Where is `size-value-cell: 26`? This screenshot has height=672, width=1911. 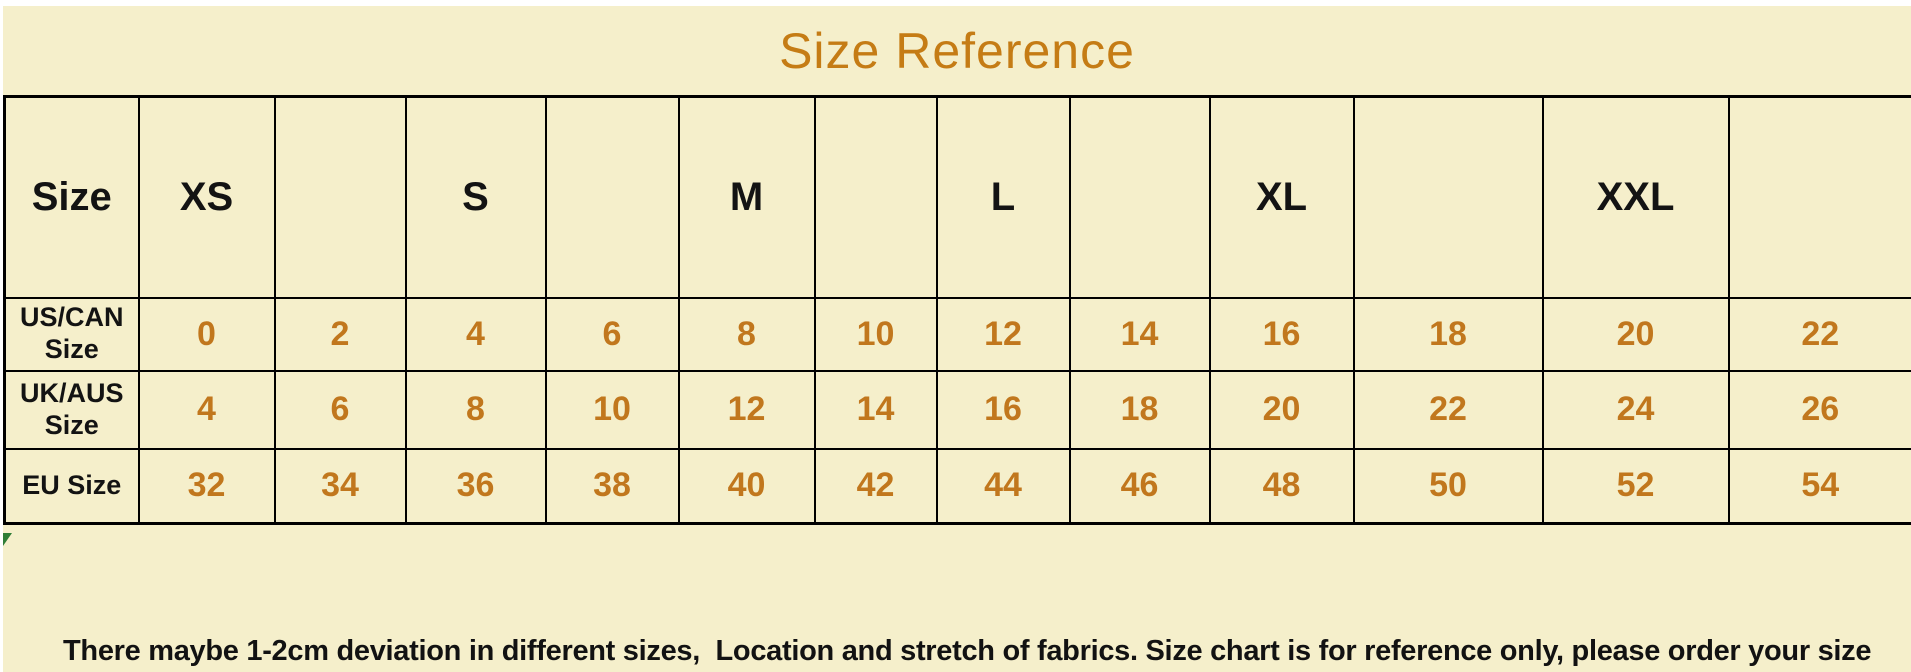 size-value-cell: 26 is located at coordinates (1819, 409).